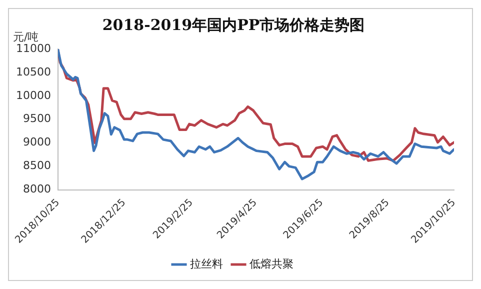 This screenshot has width=481, height=289. What do you see at coordinates (36, 142) in the screenshot?
I see `y-tick-label: 9000` at bounding box center [36, 142].